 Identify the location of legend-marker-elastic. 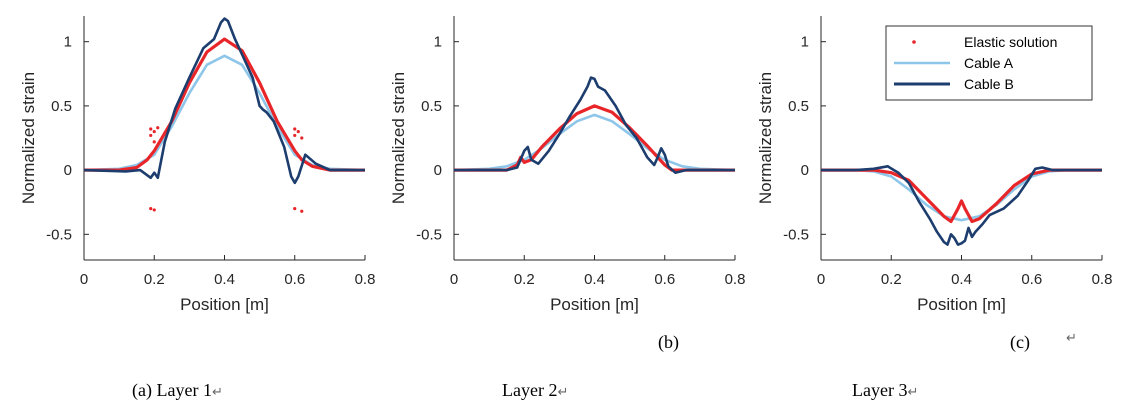
(914, 42).